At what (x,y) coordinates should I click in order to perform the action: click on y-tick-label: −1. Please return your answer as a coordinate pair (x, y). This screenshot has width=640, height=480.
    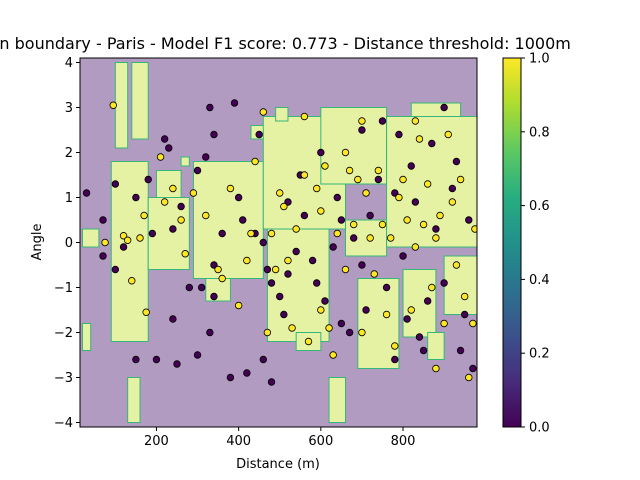
    Looking at the image, I should click on (63, 288).